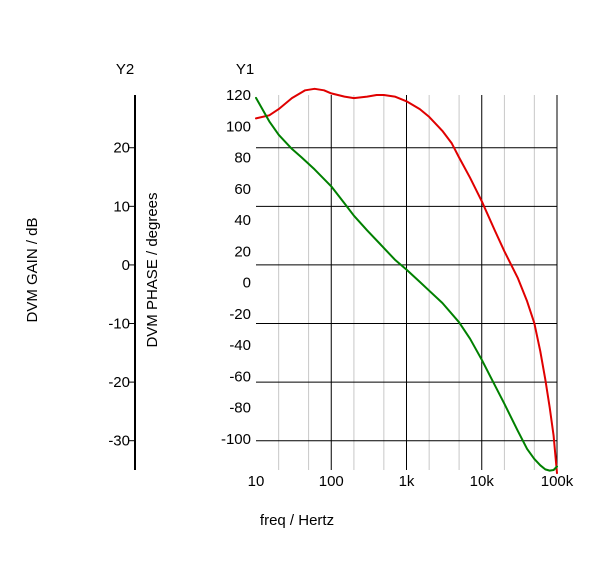 This screenshot has width=600, height=563. Describe the element at coordinates (242, 251) in the screenshot. I see `y1-tick-label: 20` at that location.